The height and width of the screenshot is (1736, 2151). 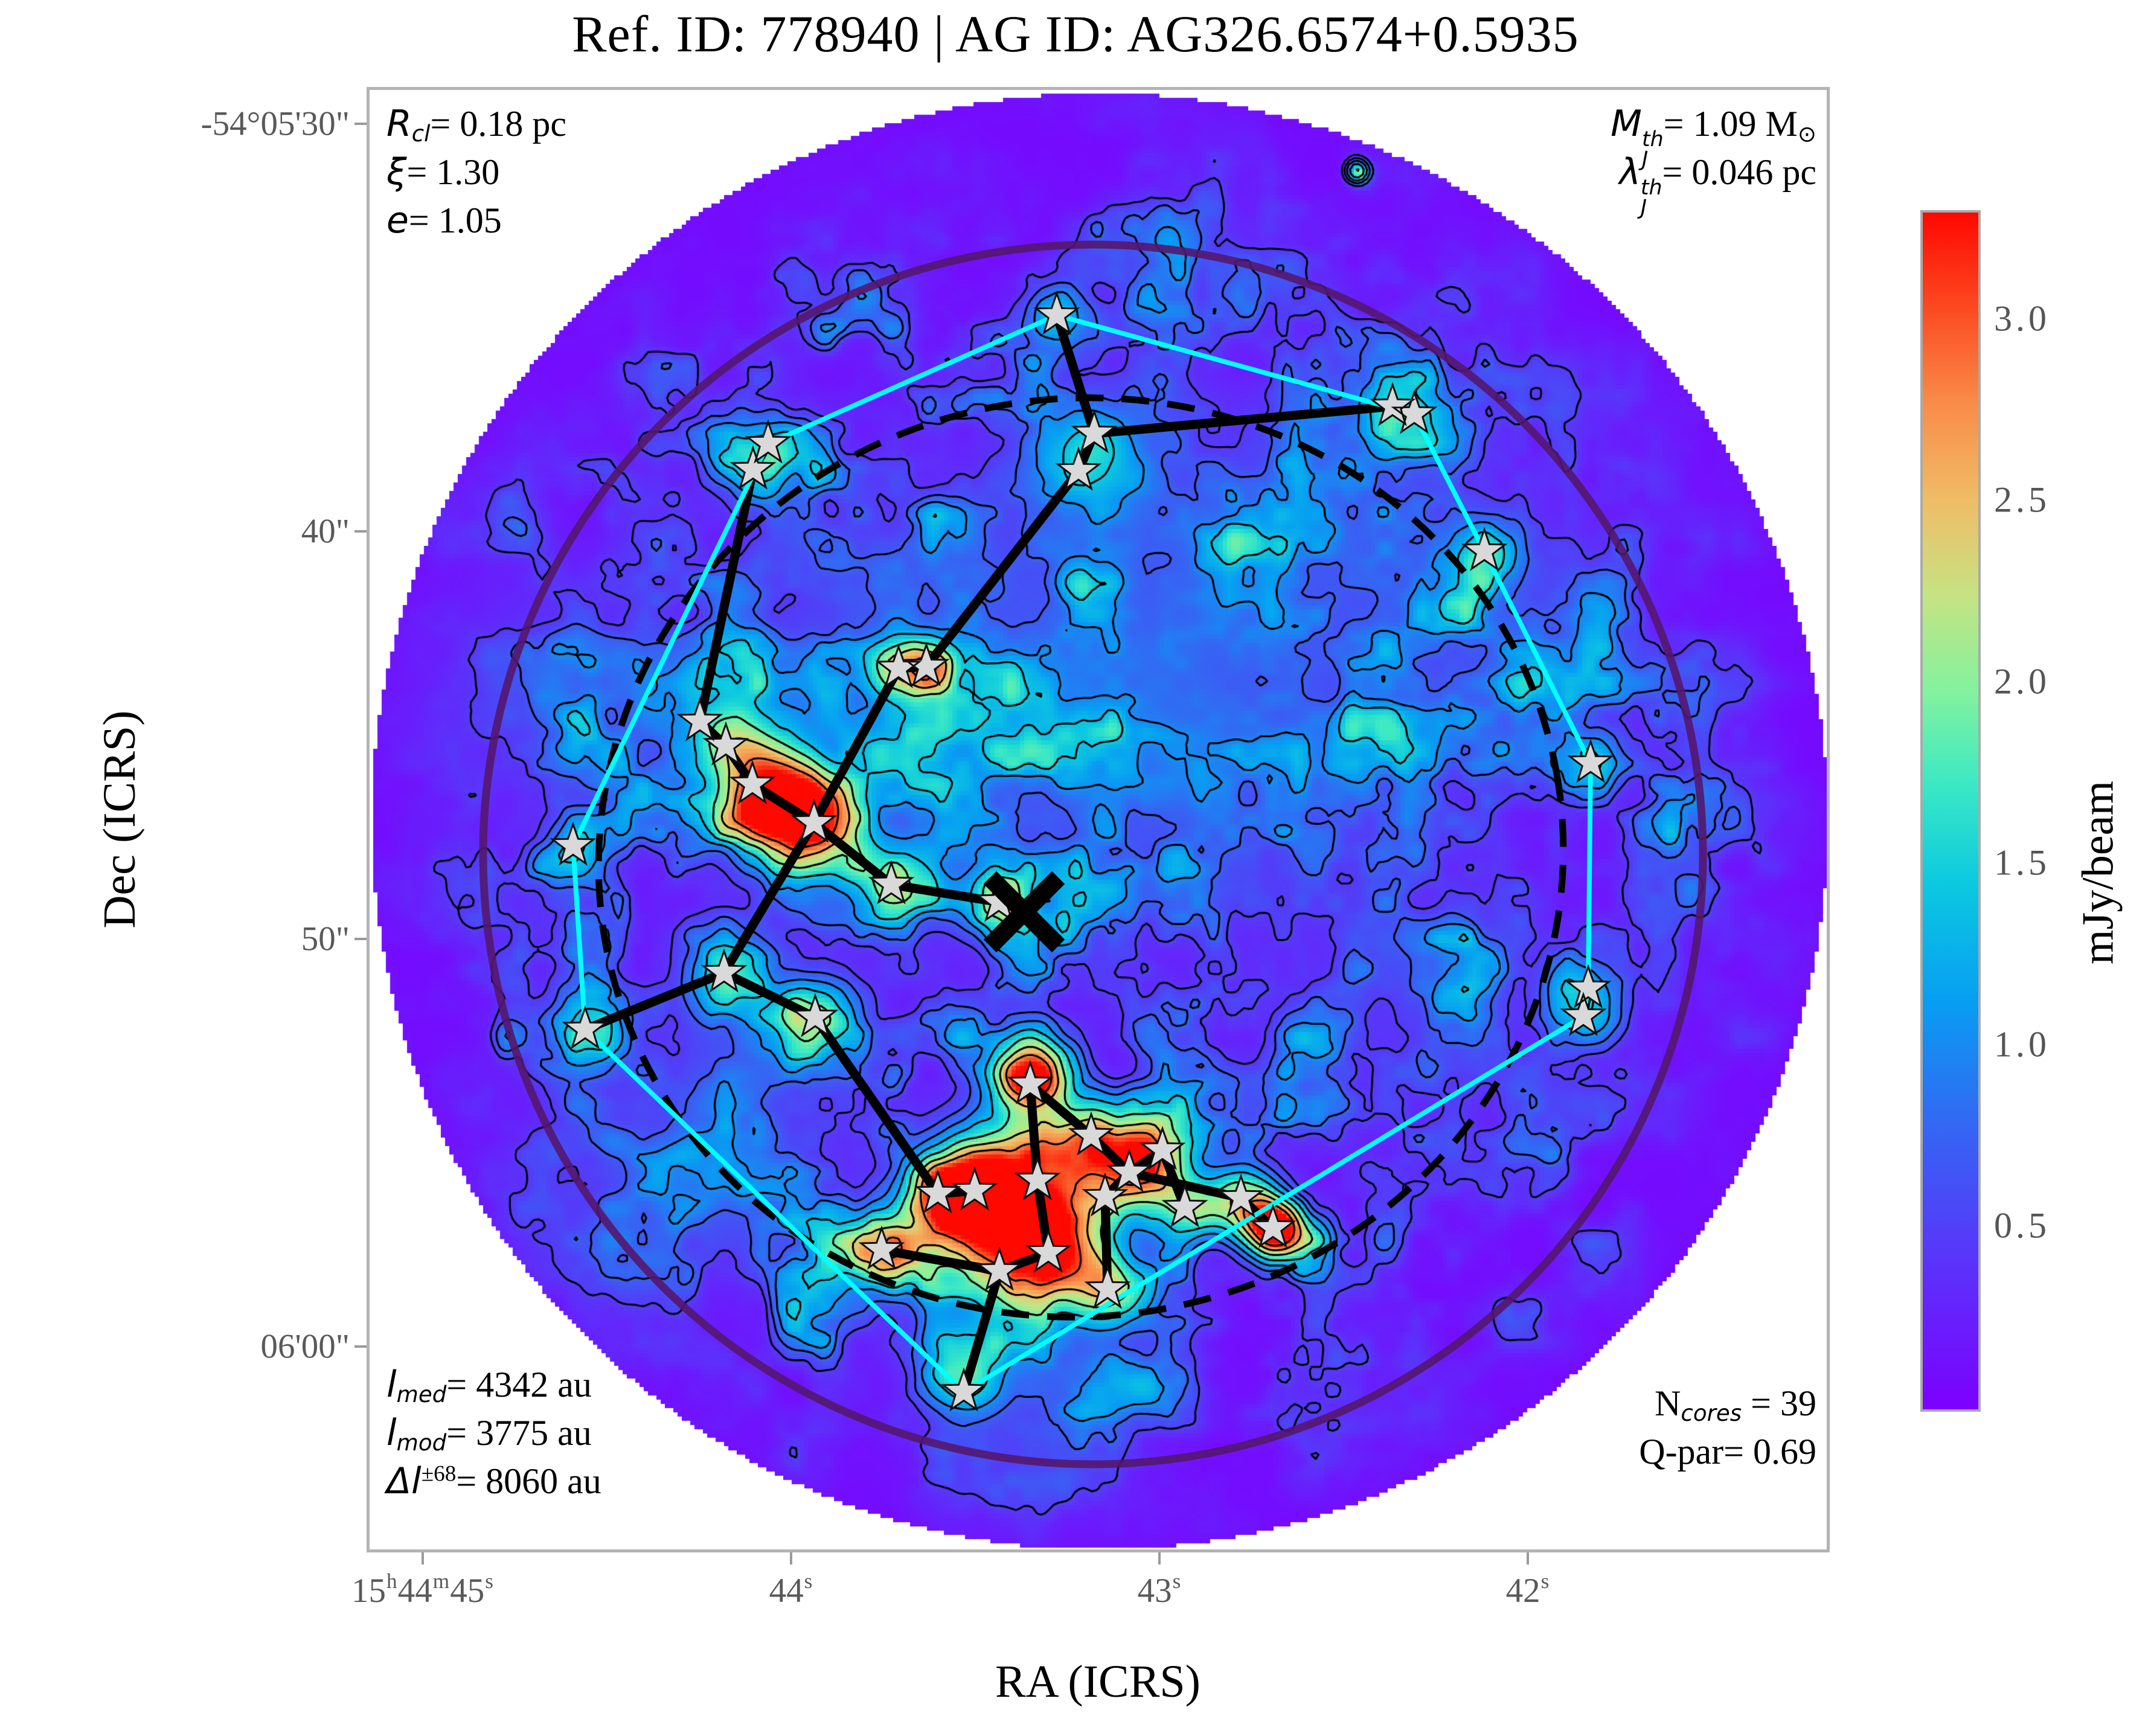 What do you see at coordinates (791, 1589) in the screenshot?
I see `x-tick-label-1: 44s` at bounding box center [791, 1589].